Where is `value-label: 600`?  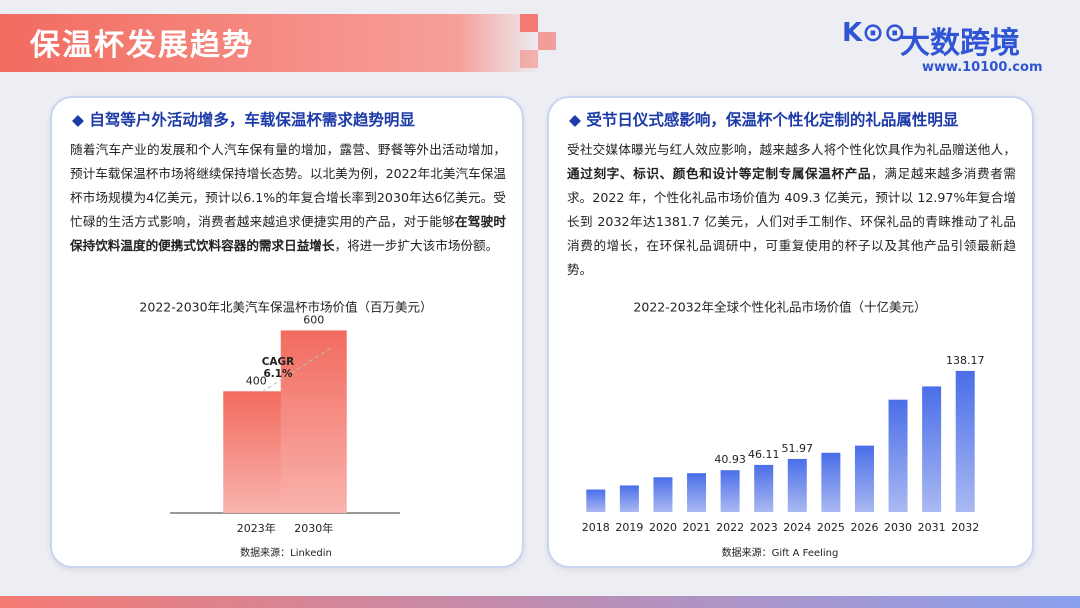 value-label: 600 is located at coordinates (313, 319).